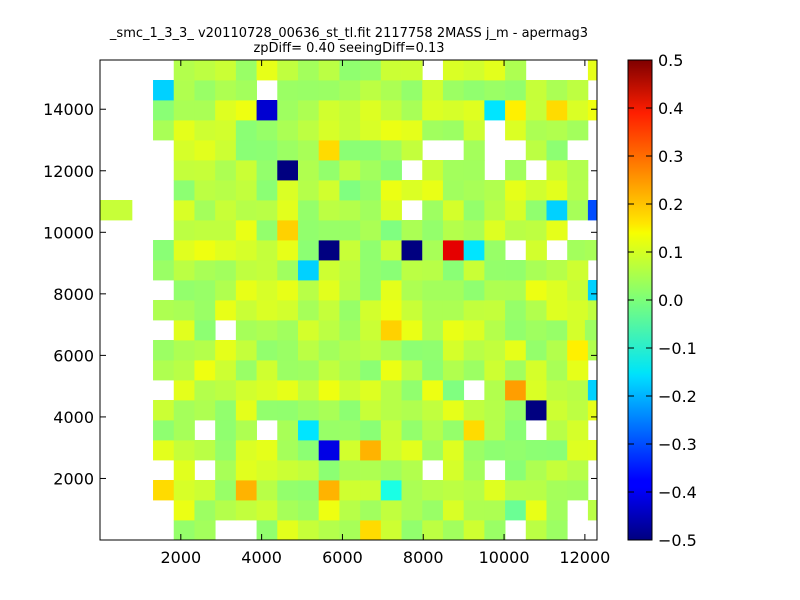  What do you see at coordinates (677, 348) in the screenshot?
I see `colorbar-tick-label: −0.1` at bounding box center [677, 348].